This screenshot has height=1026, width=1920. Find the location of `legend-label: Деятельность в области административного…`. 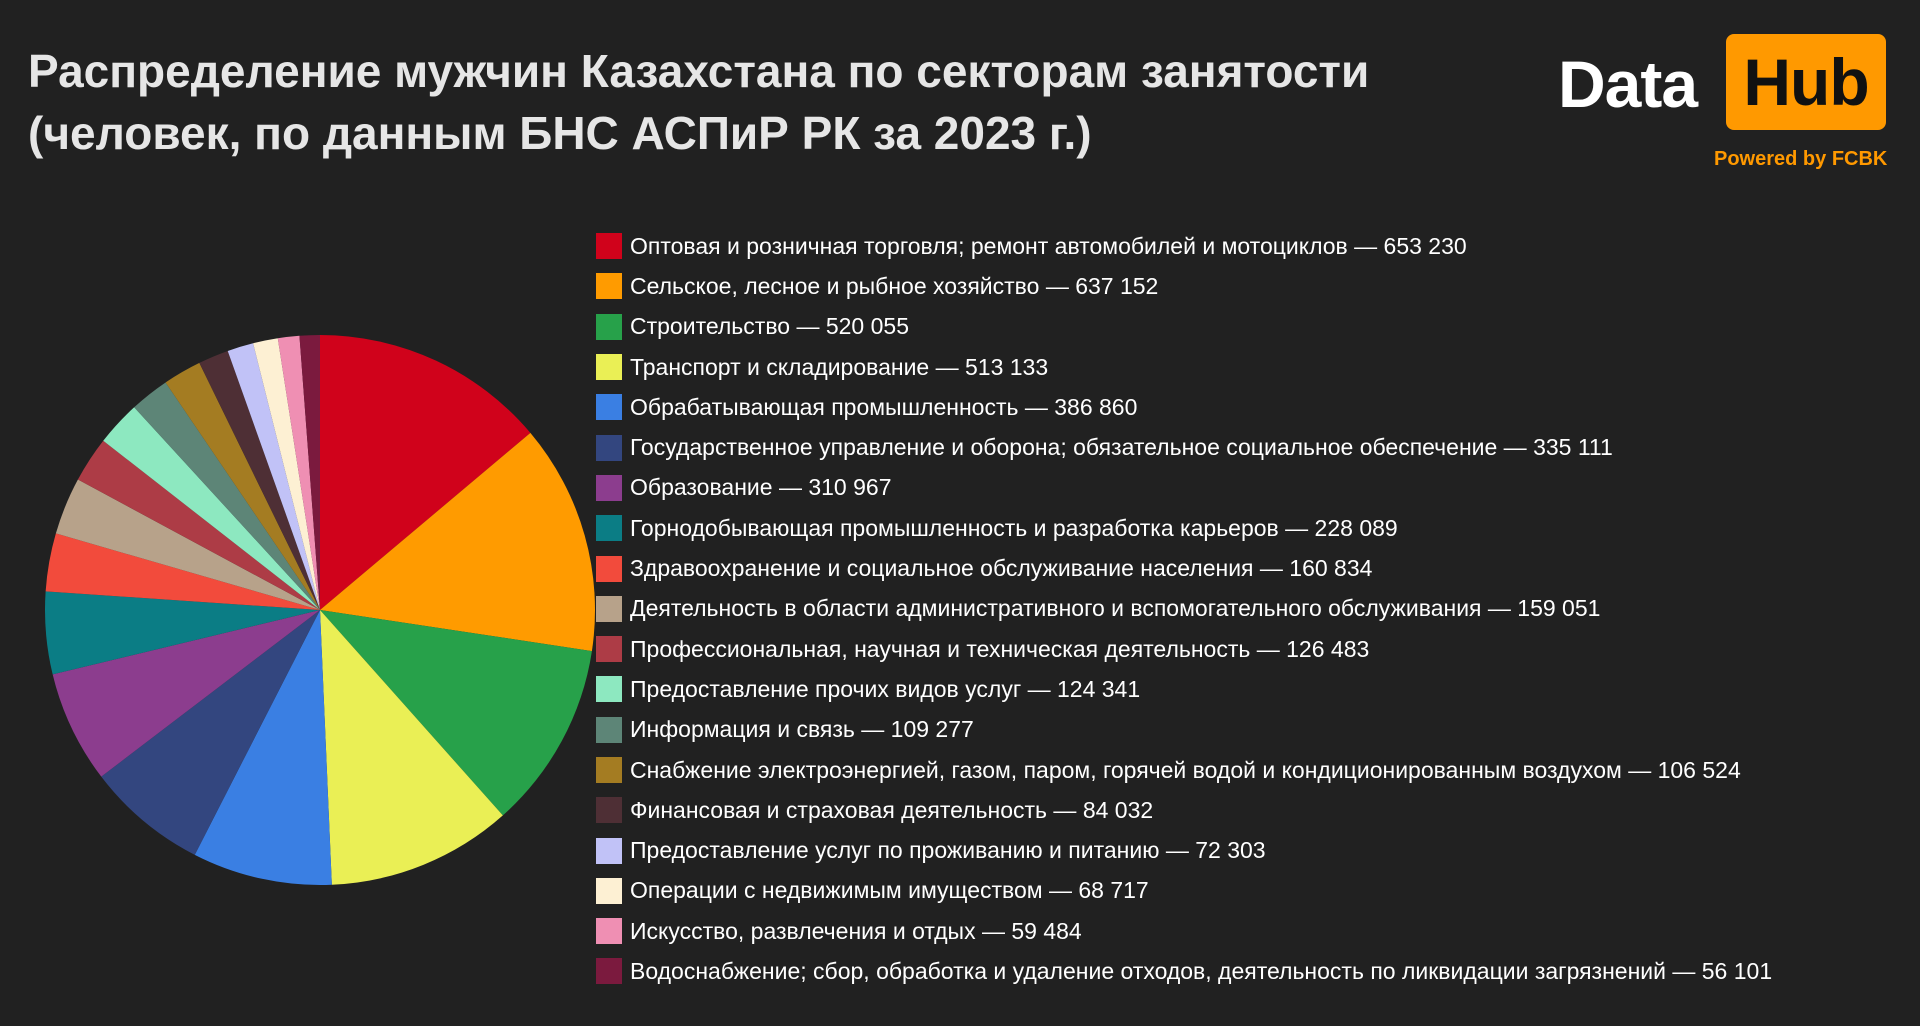

legend-label: Деятельность в области административного… is located at coordinates (1115, 608).